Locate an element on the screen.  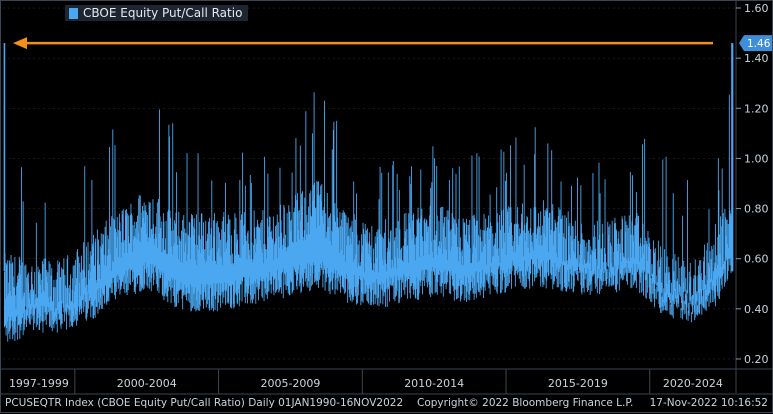
legend-swatch is located at coordinates (73, 13).